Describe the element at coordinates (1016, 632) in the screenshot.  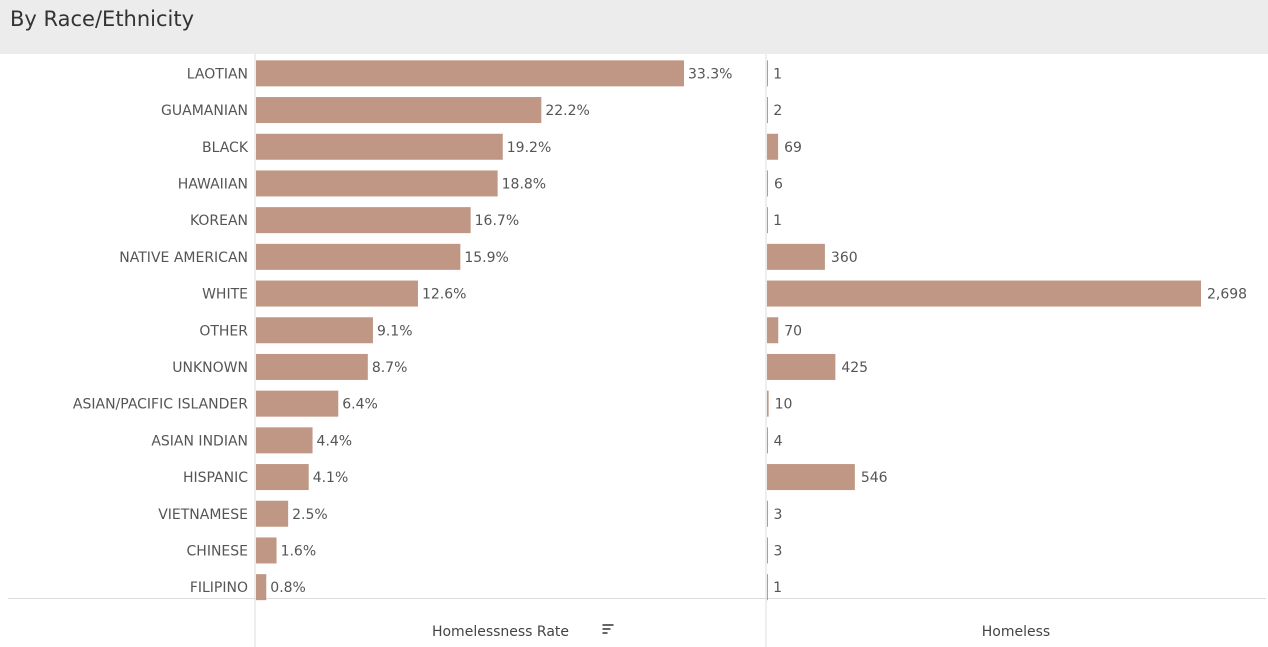
I see `axis-title-homeless: Homeless` at that location.